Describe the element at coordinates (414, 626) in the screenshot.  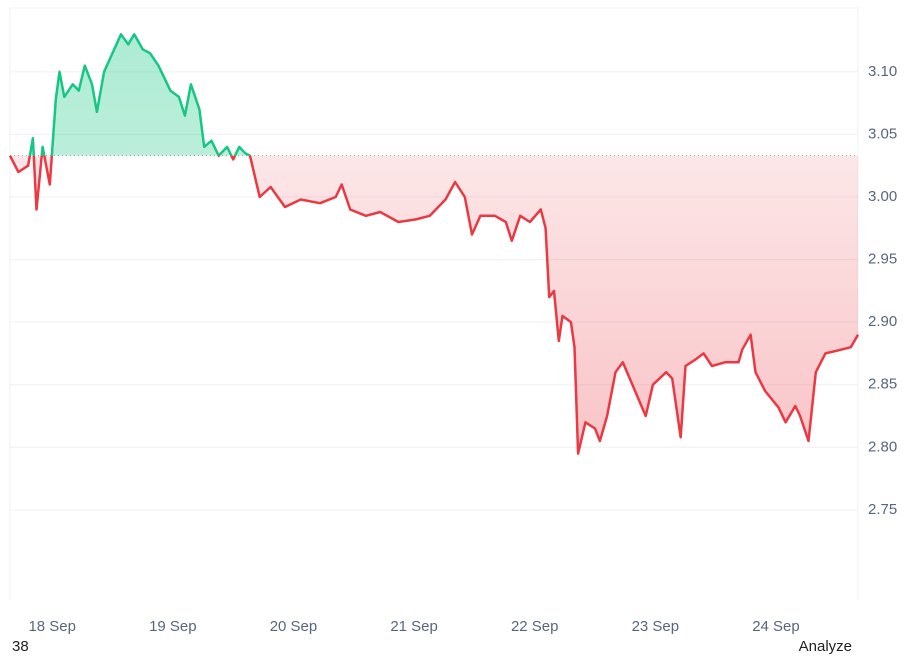
I see `x-tick-label: 21 Sep` at that location.